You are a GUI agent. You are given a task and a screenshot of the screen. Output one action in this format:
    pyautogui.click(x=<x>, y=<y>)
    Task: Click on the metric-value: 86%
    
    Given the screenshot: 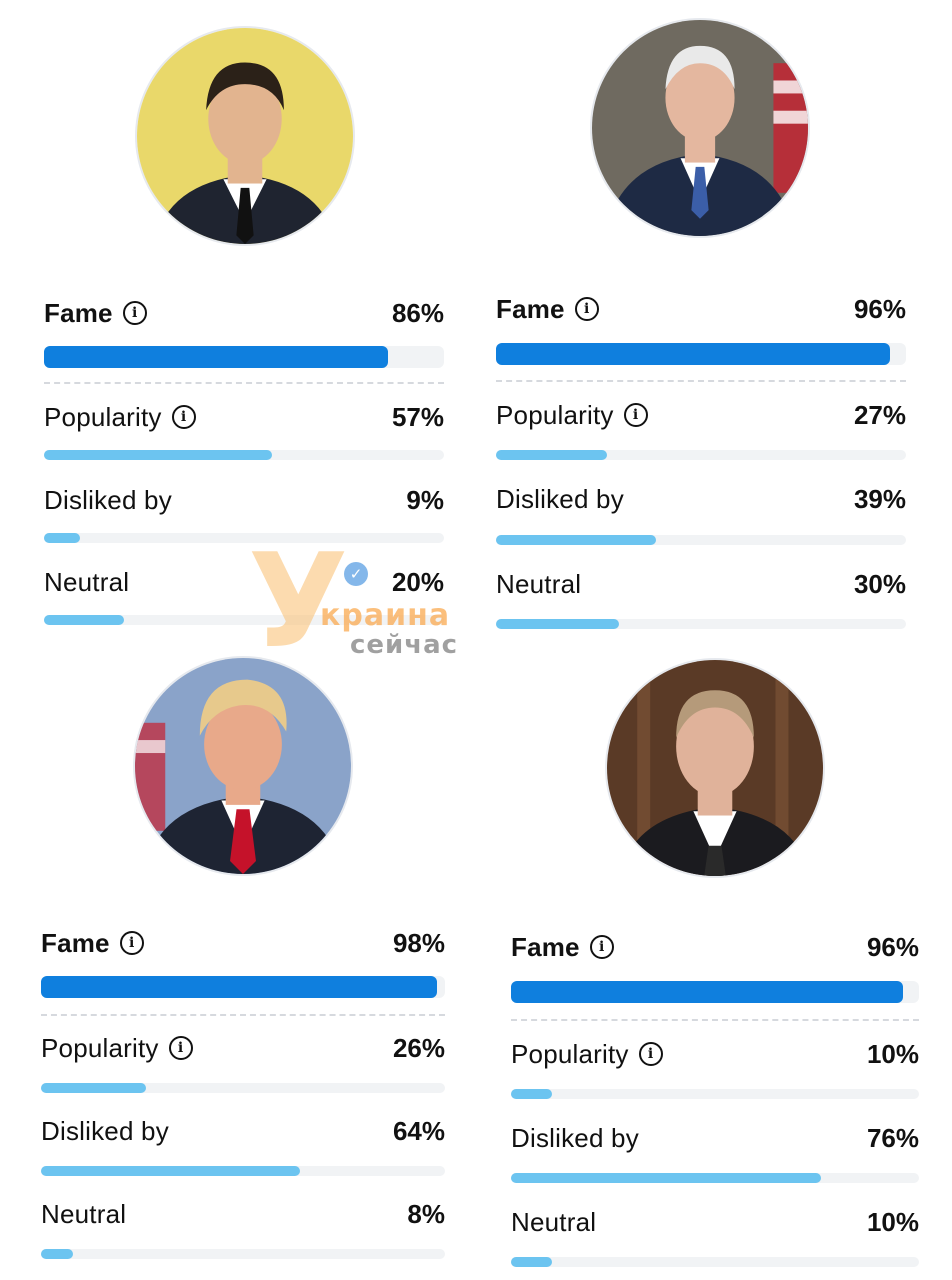 What is the action you would take?
    pyautogui.click(x=417, y=312)
    